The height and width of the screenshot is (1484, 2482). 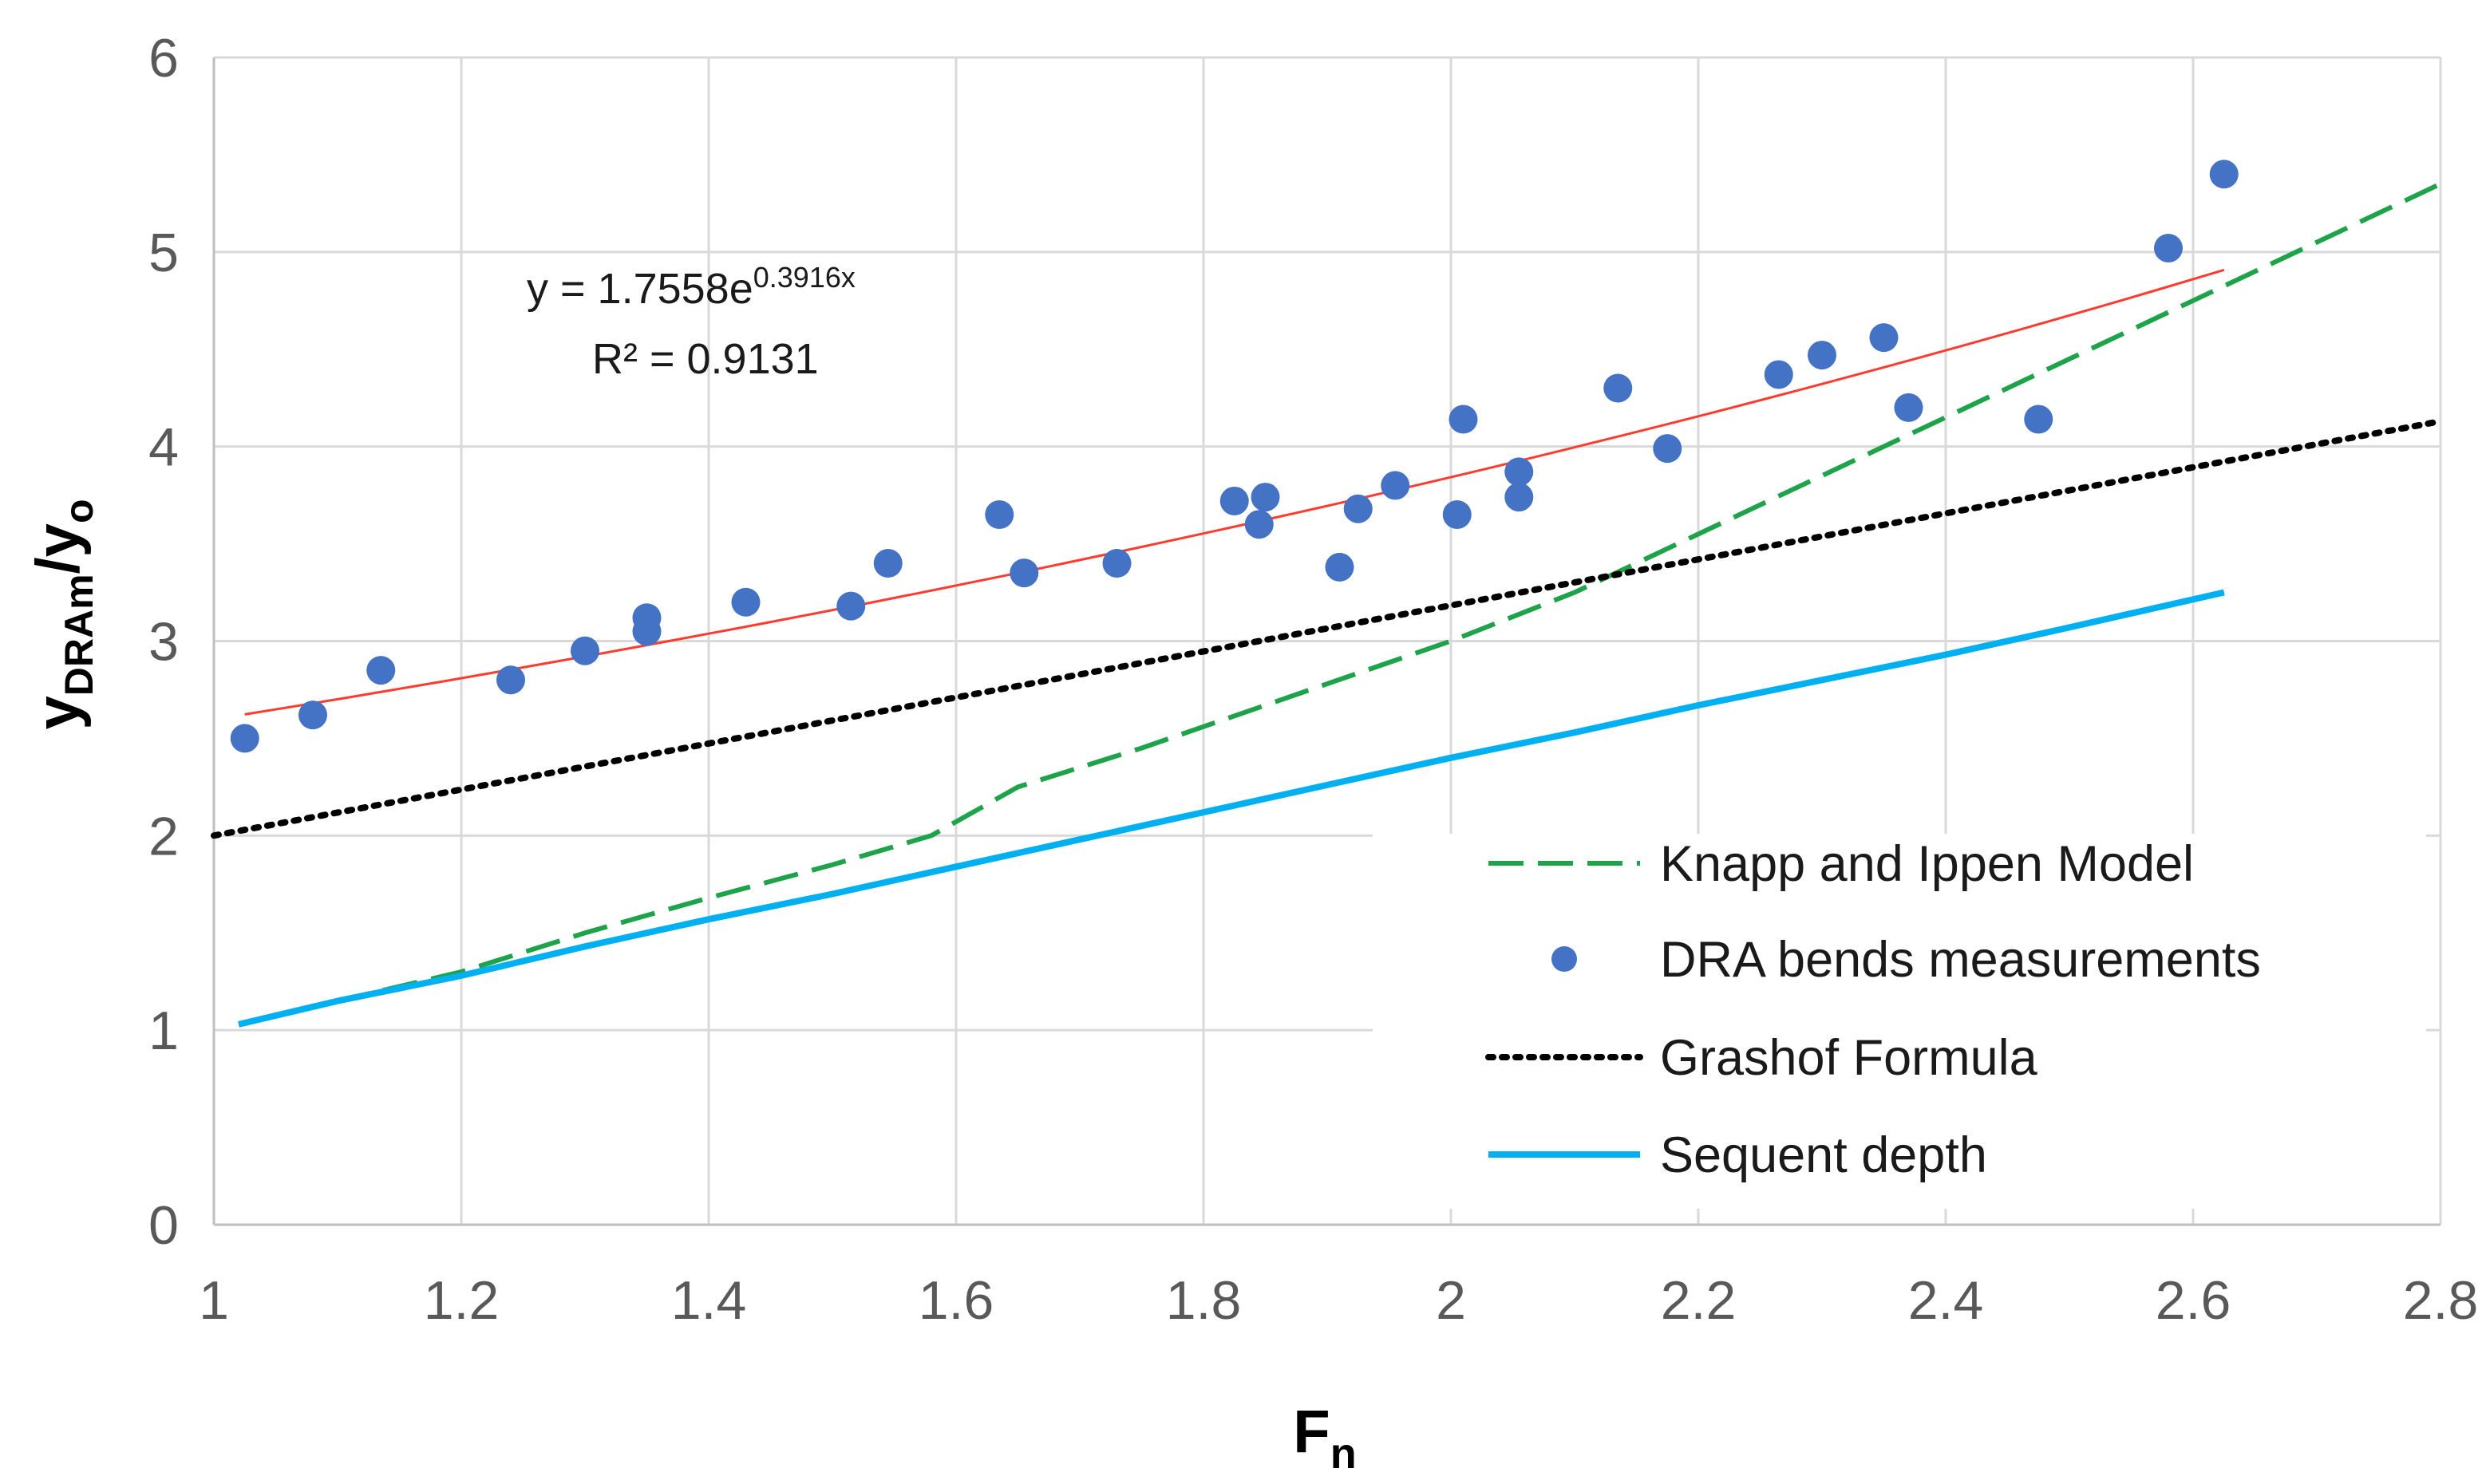 I want to click on x-tick-label-5: 2, so click(x=1451, y=1300).